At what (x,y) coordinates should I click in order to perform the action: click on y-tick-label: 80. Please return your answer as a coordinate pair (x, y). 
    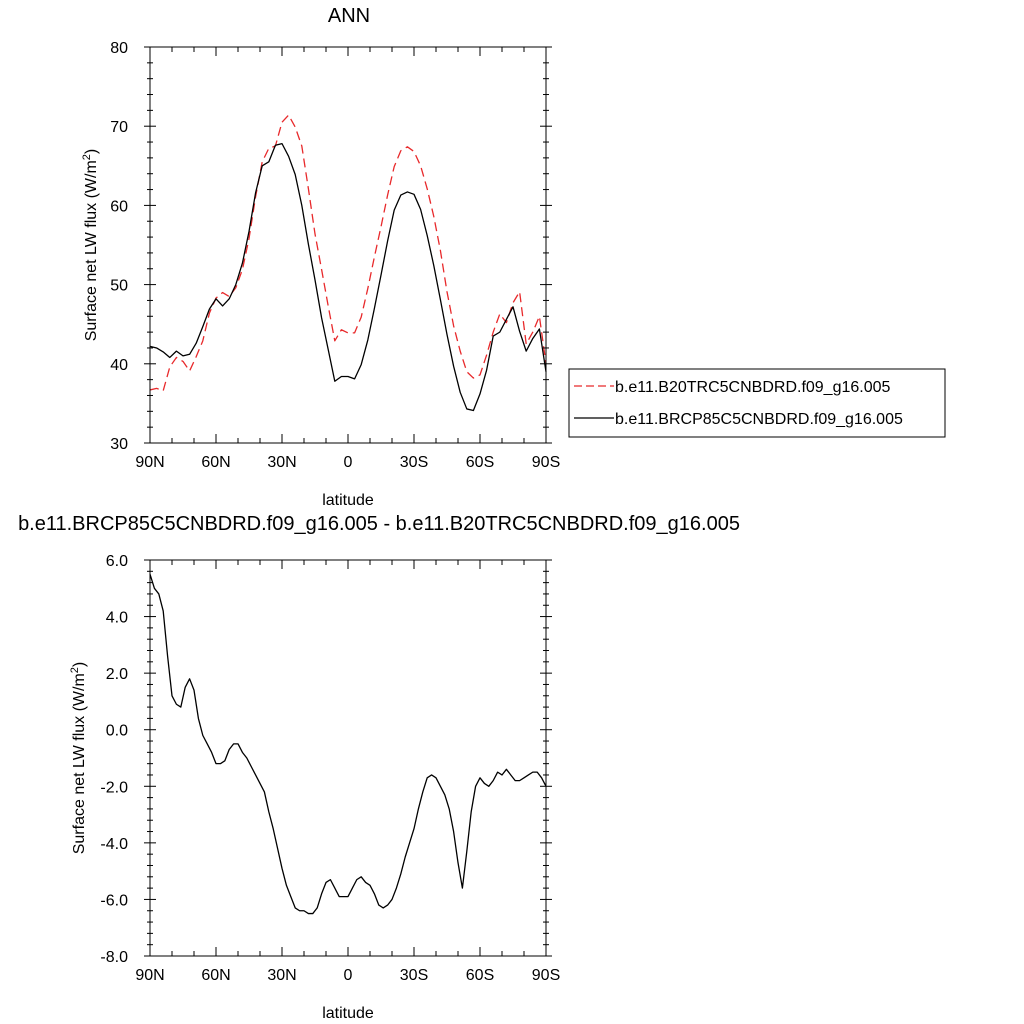
    Looking at the image, I should click on (119, 48).